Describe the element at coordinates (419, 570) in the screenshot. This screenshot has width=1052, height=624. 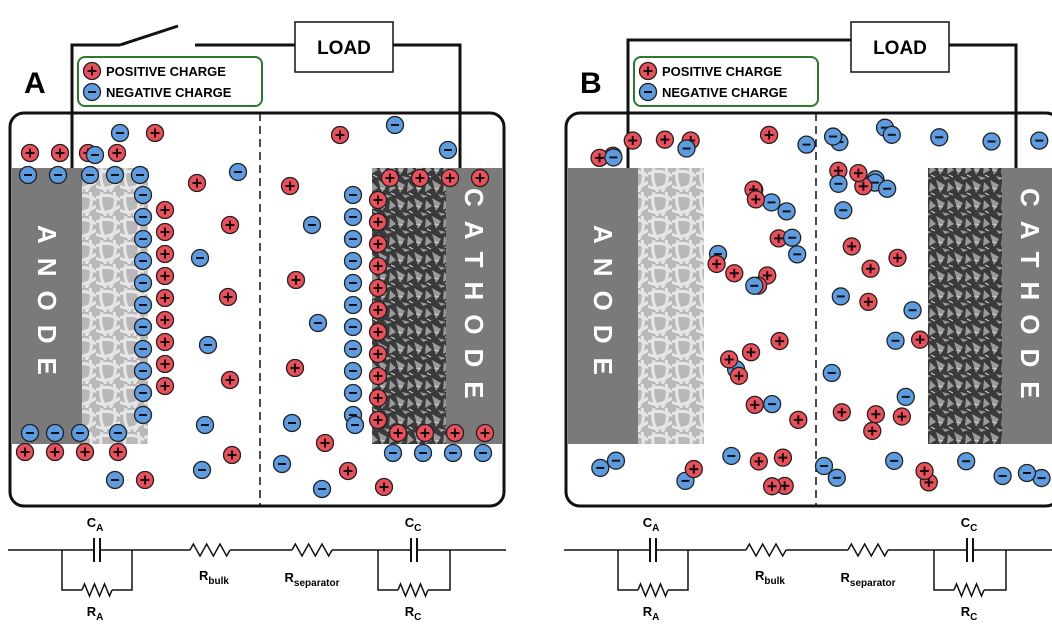
I see `circuit-wire` at that location.